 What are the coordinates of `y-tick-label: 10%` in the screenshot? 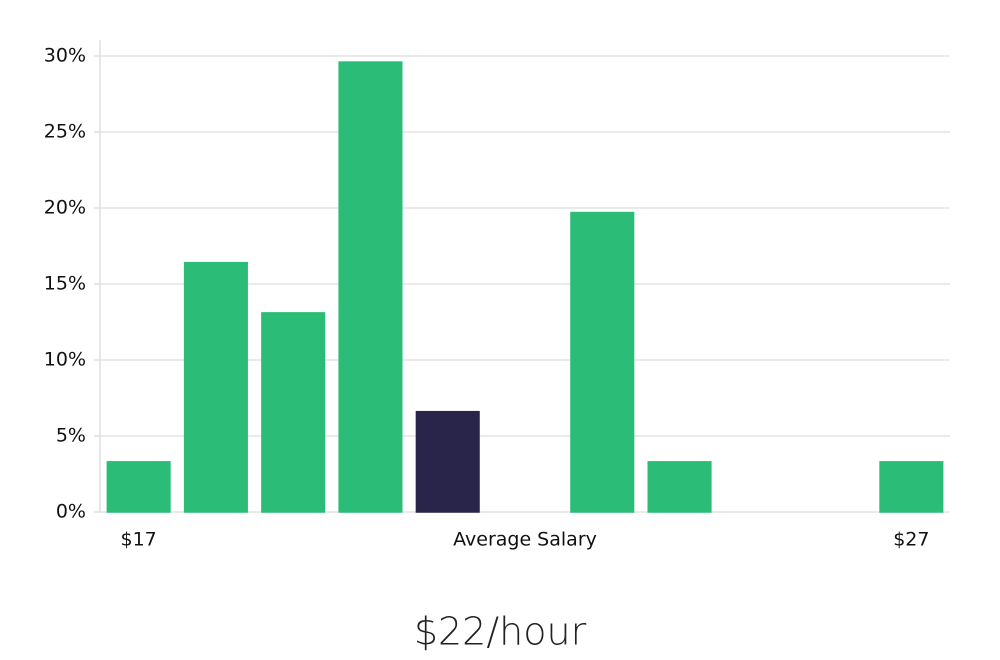 It's located at (65, 360).